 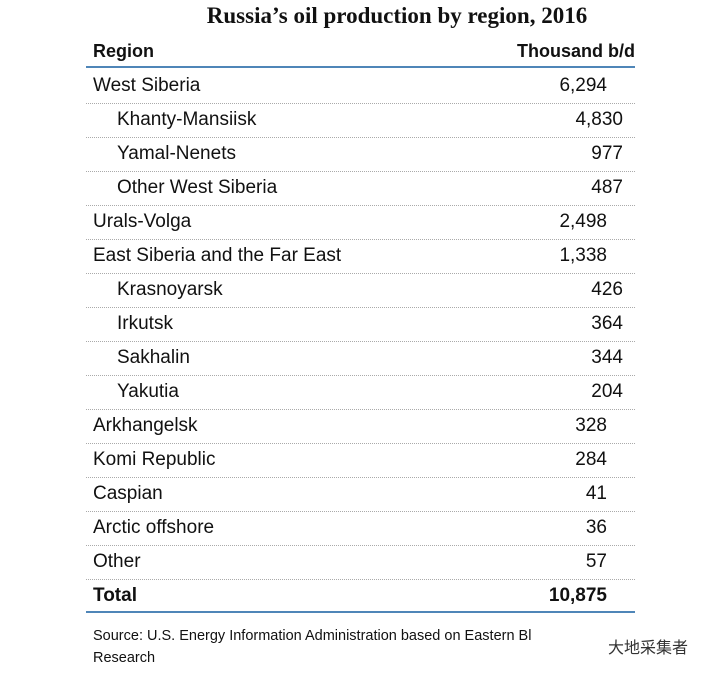 I want to click on row-value: 364, so click(x=607, y=323).